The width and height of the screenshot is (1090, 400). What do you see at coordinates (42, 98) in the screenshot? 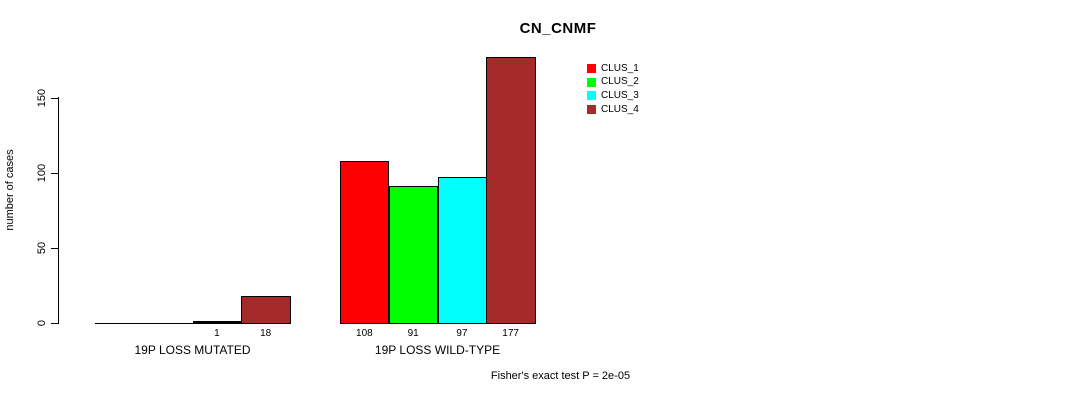
I see `y-axis-tick-label: 150` at bounding box center [42, 98].